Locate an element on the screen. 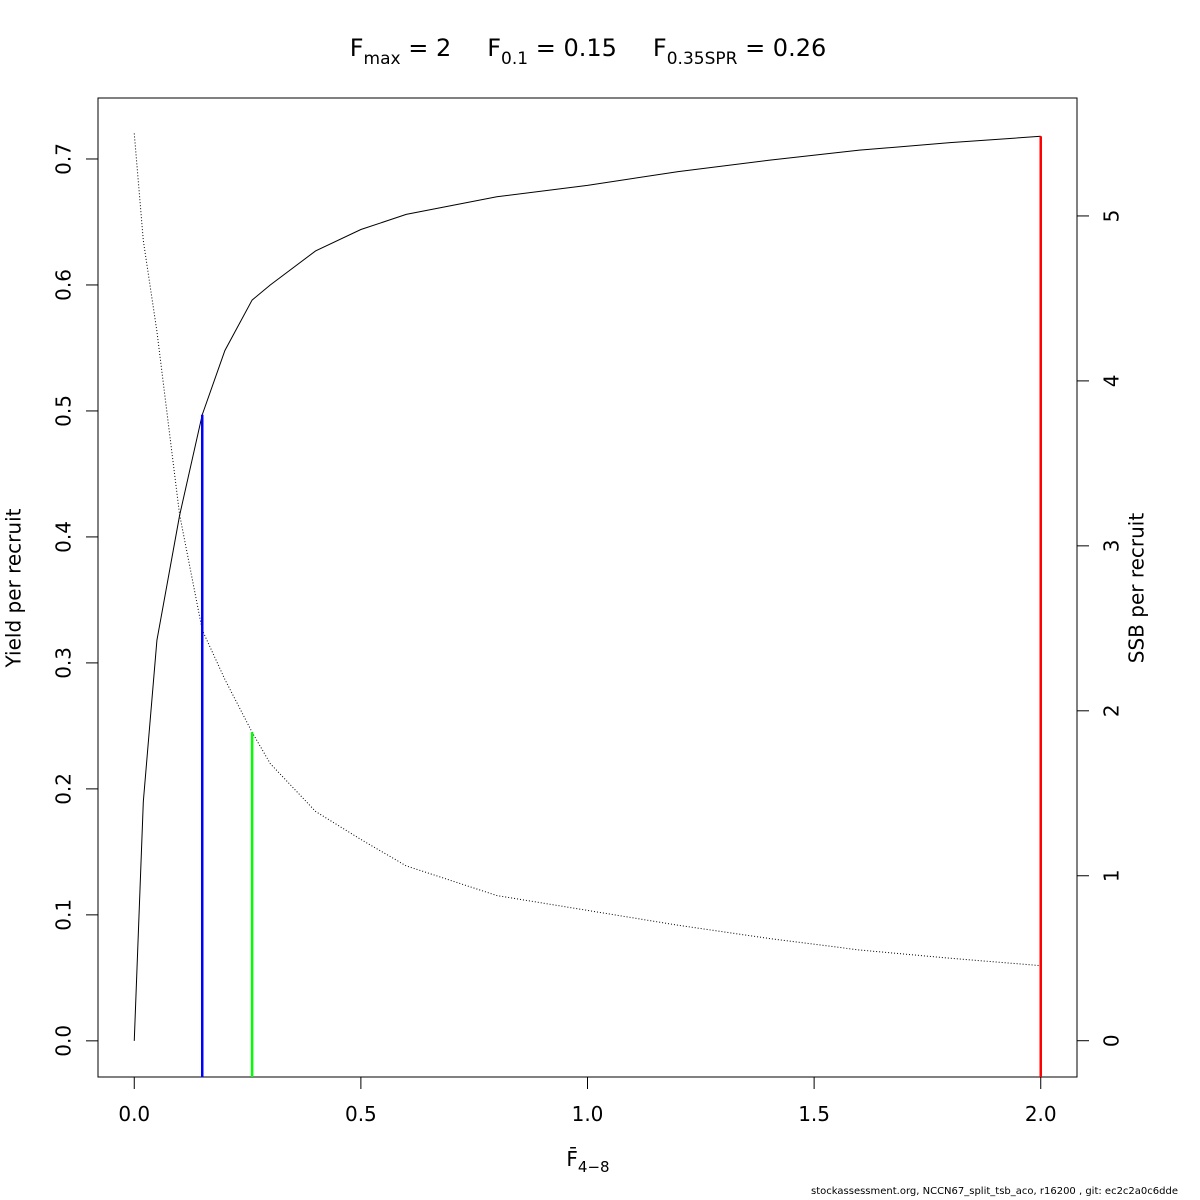 The width and height of the screenshot is (1200, 1200). y2-tick-label: 0 is located at coordinates (1112, 1040).